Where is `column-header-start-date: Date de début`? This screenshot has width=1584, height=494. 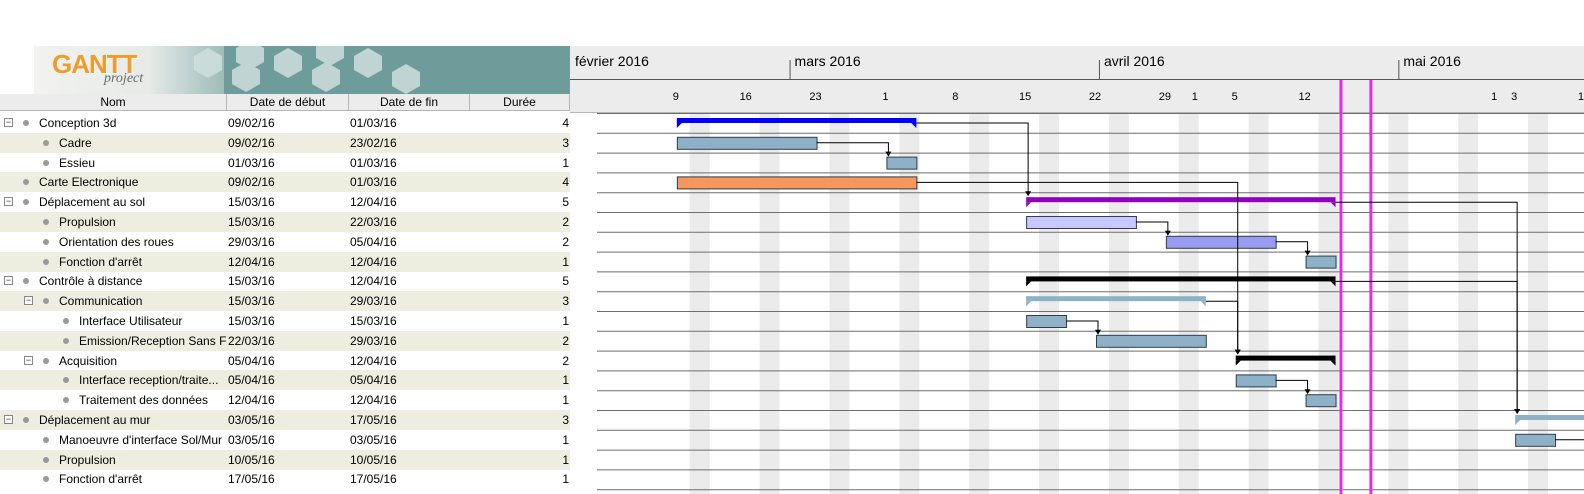 column-header-start-date: Date de début is located at coordinates (288, 102).